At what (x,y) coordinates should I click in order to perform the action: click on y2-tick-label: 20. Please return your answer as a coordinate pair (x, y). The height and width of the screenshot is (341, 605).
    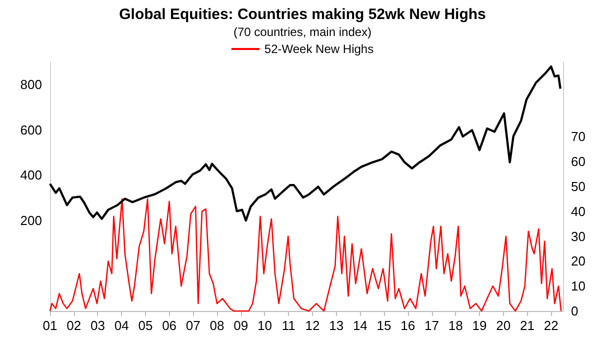
    Looking at the image, I should click on (578, 261).